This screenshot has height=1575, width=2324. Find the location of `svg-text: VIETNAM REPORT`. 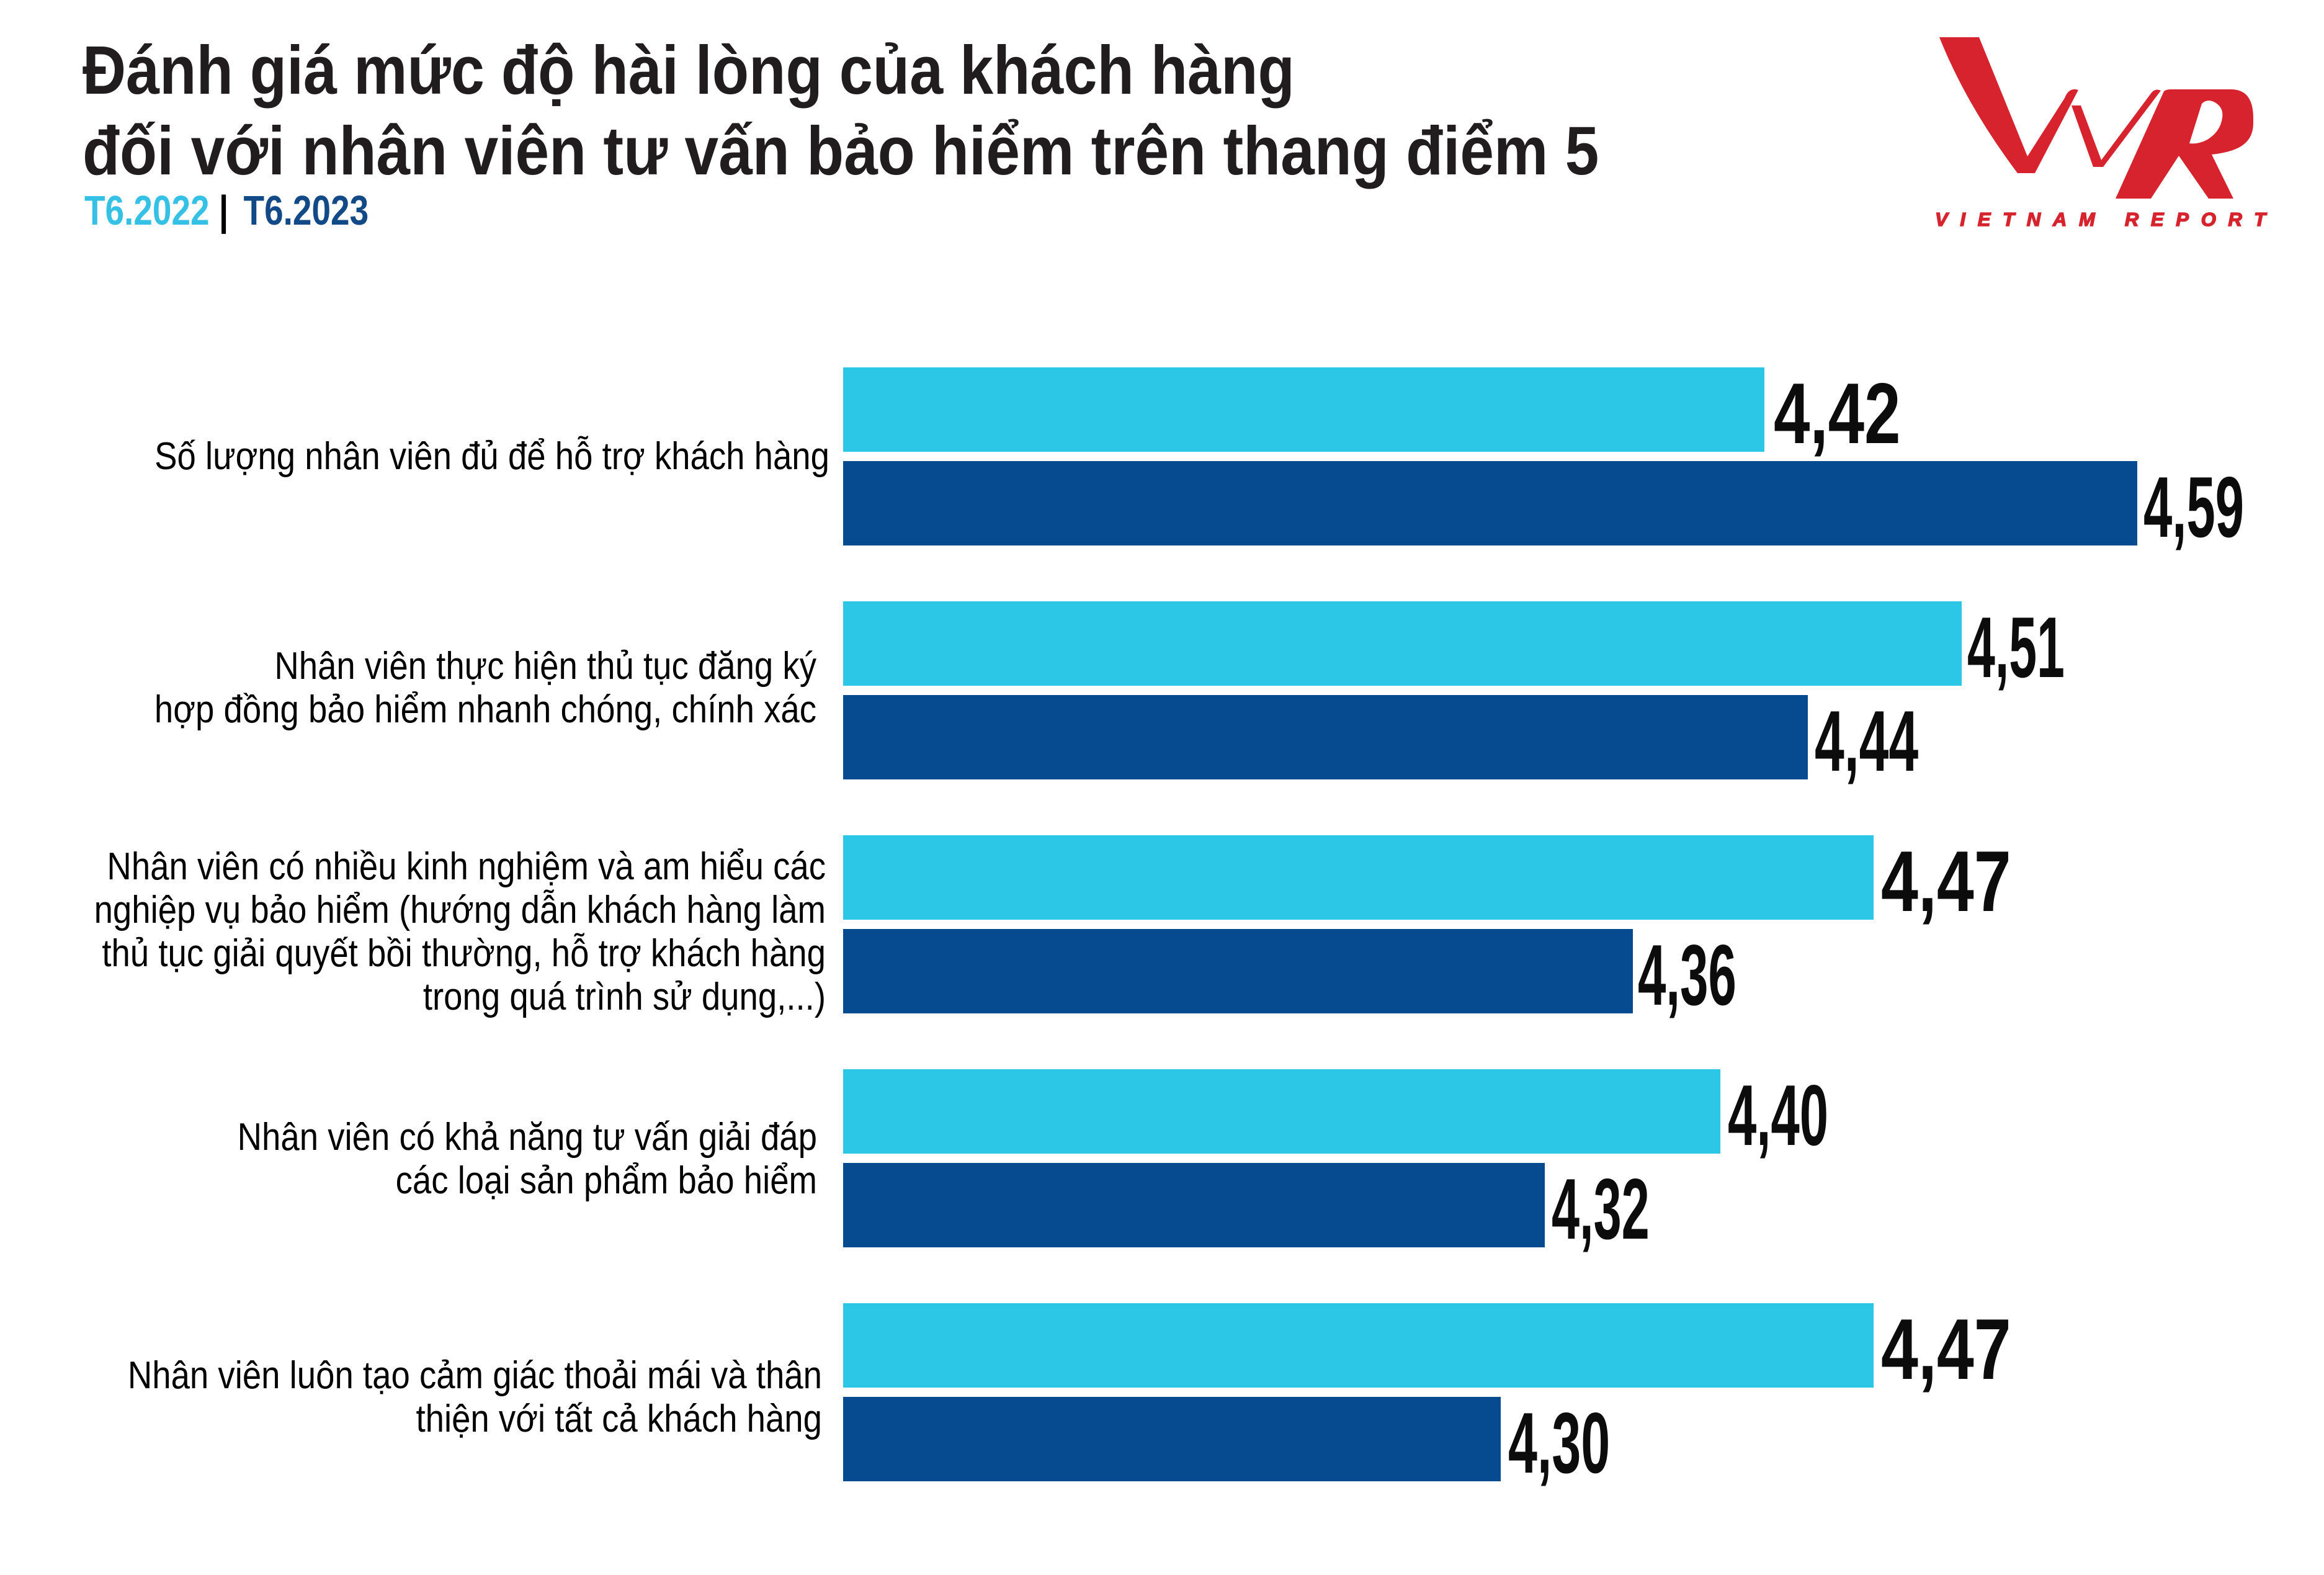

svg-text: VIETNAM REPORT is located at coordinates (2101, 219).